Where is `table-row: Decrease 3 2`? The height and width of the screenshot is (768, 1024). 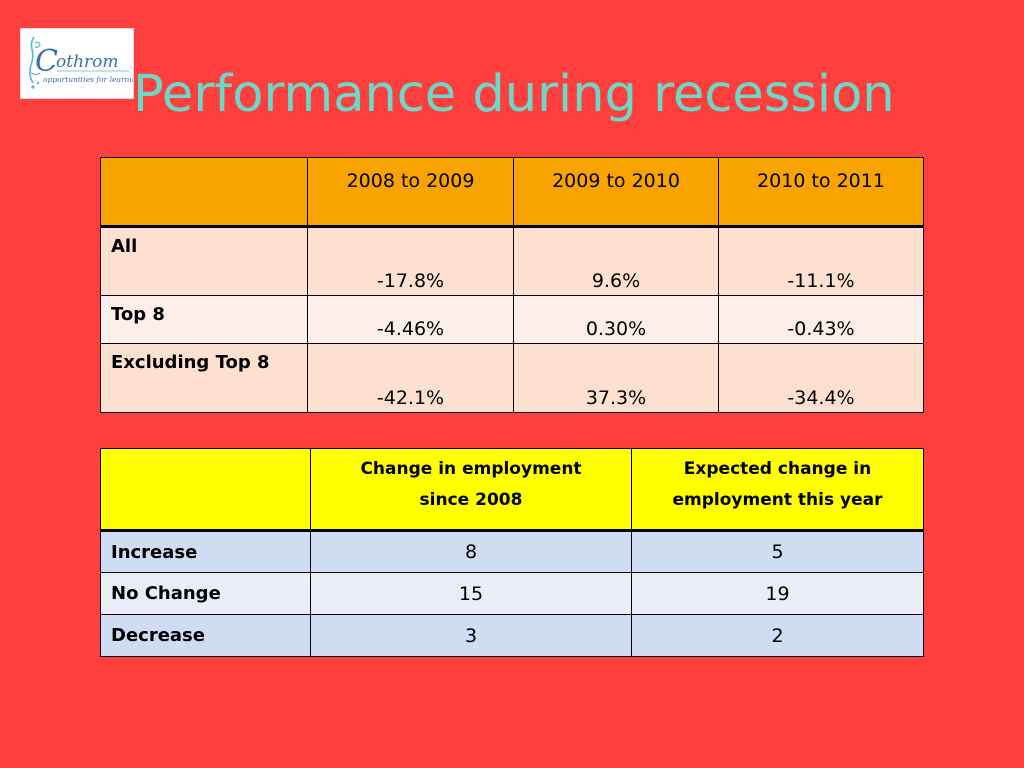 table-row: Decrease 3 2 is located at coordinates (512, 635).